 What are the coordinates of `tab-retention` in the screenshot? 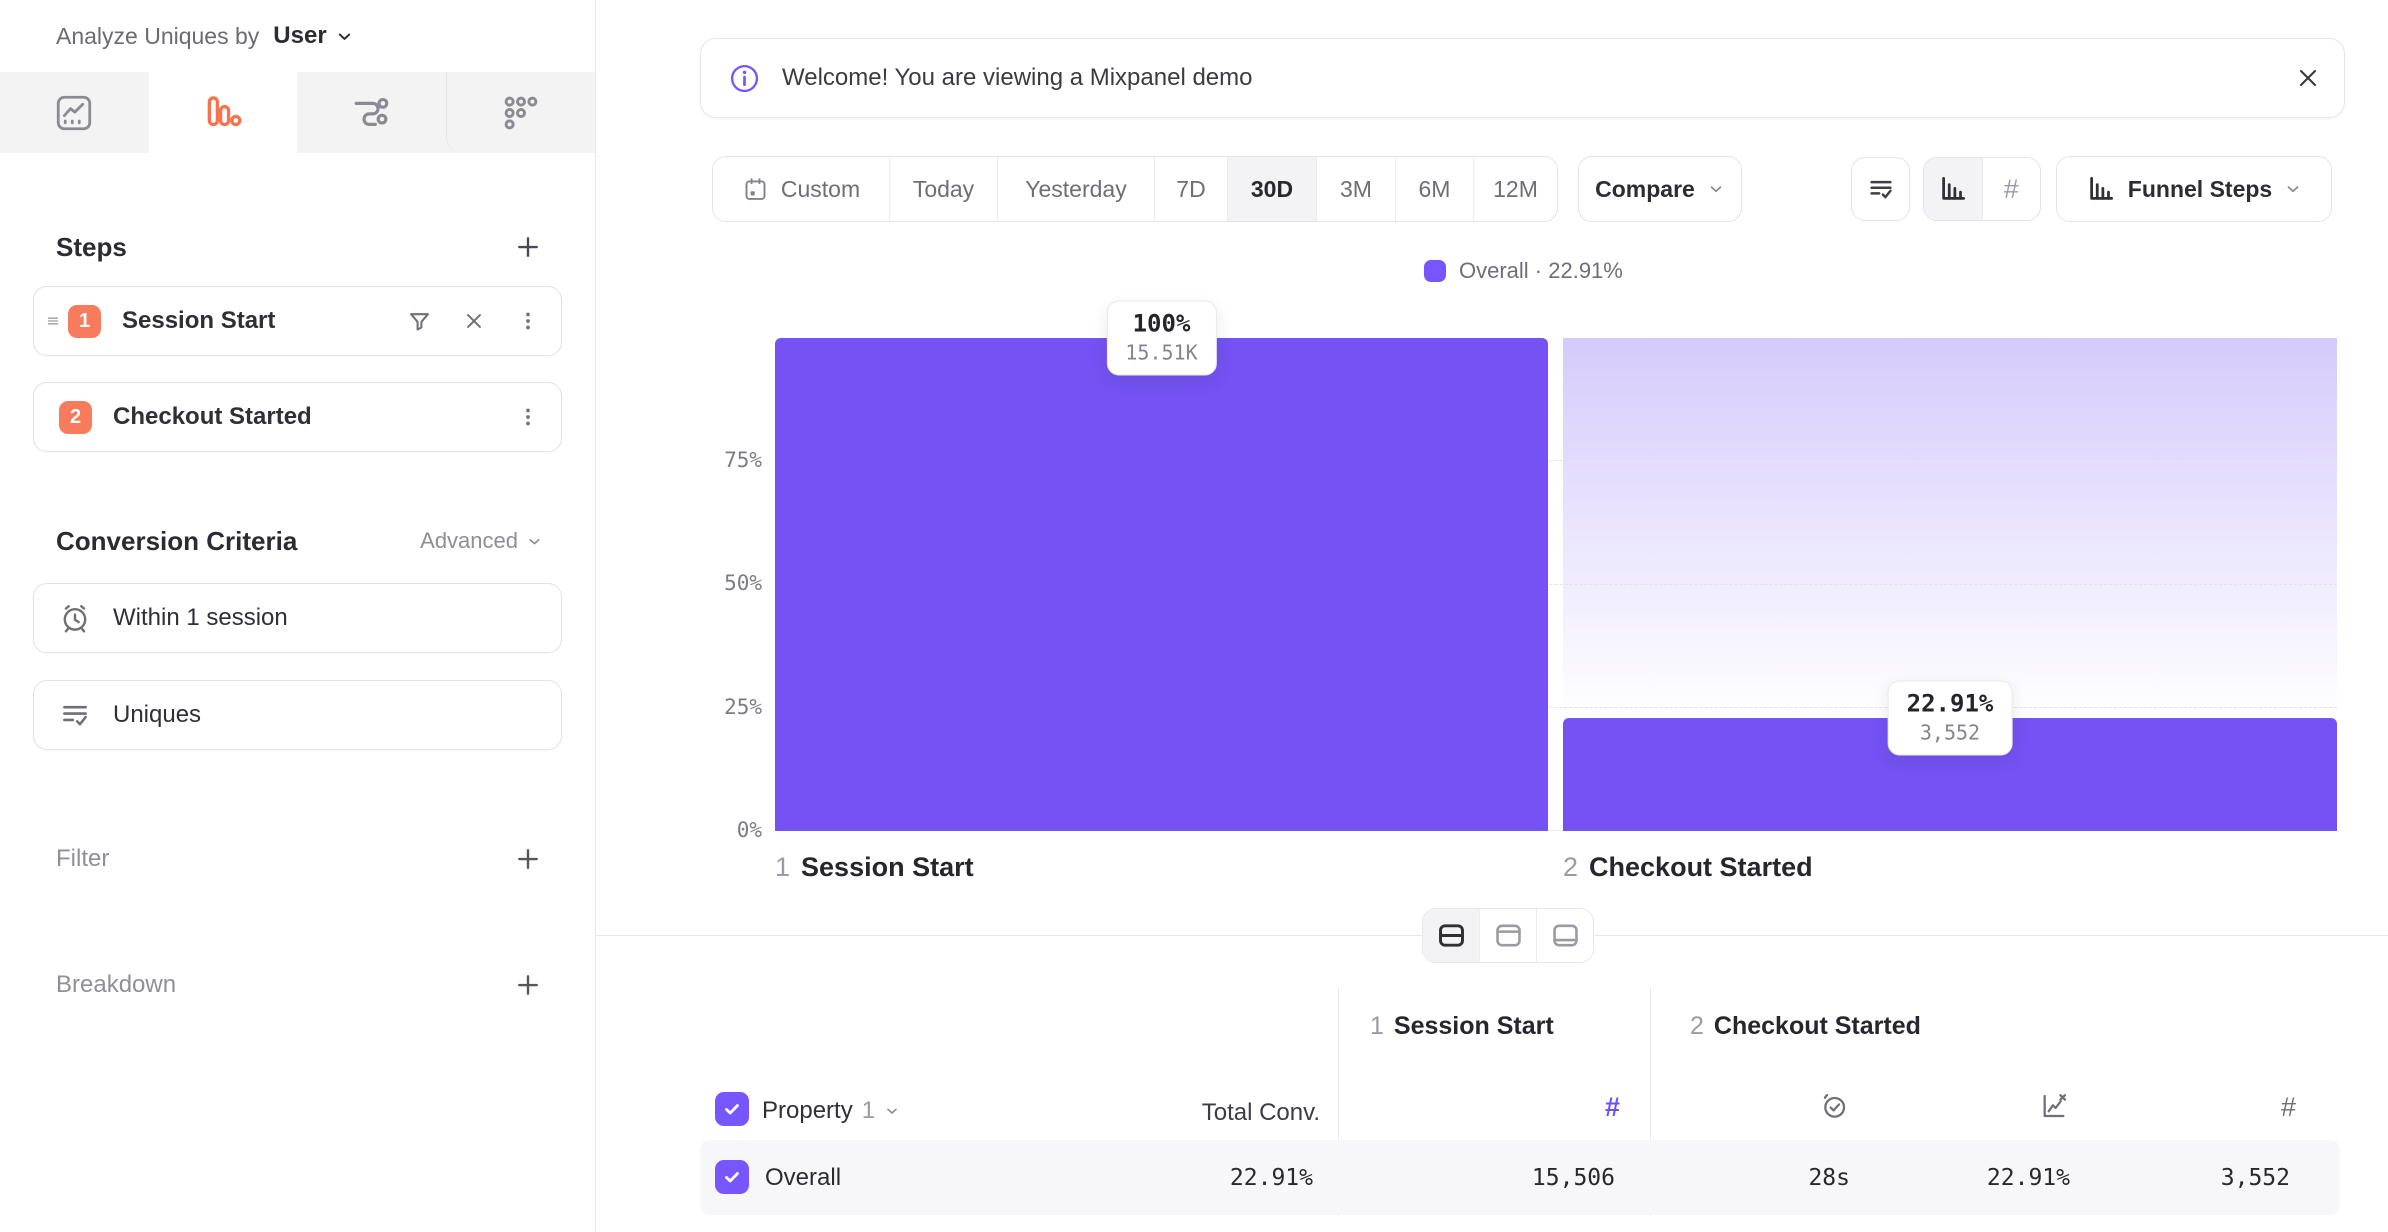 It's located at (520, 112).